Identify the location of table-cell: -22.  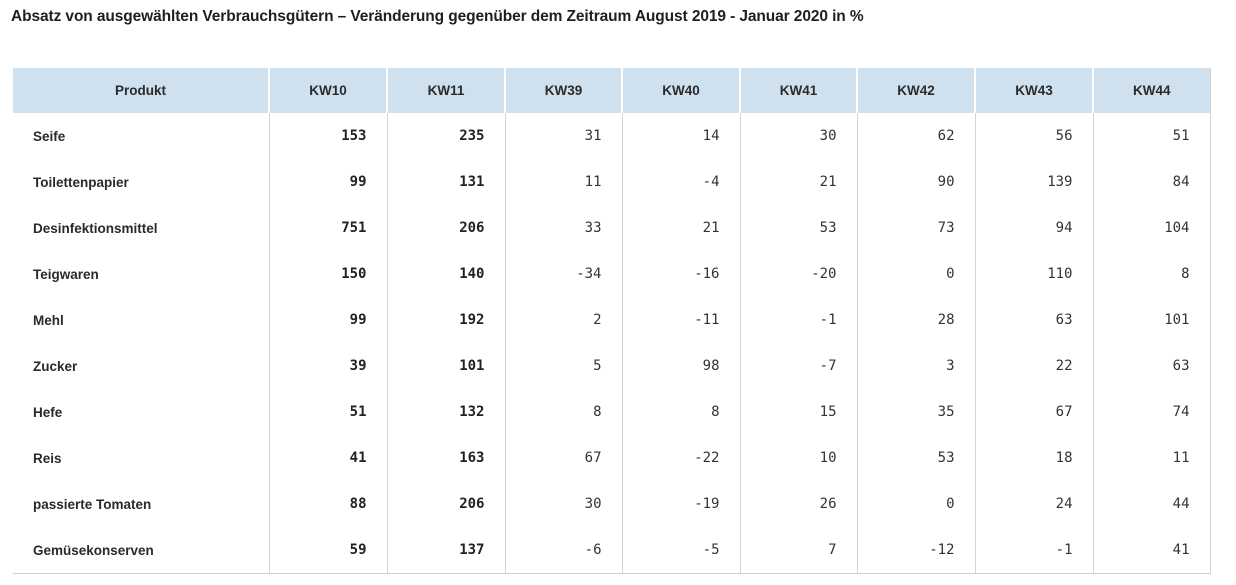
(680, 458).